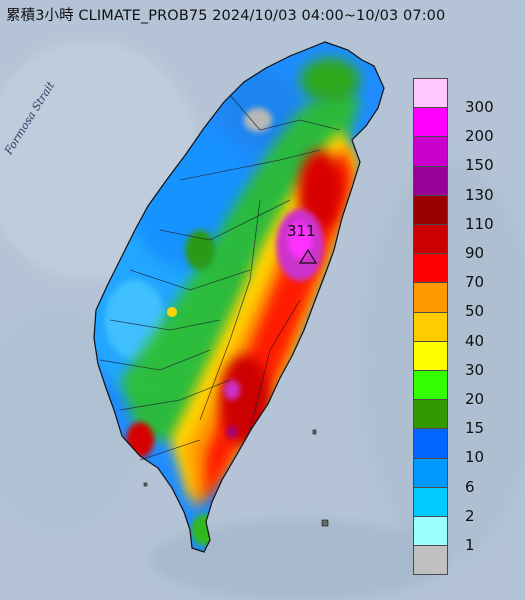  I want to click on legend-label: 10, so click(475, 457).